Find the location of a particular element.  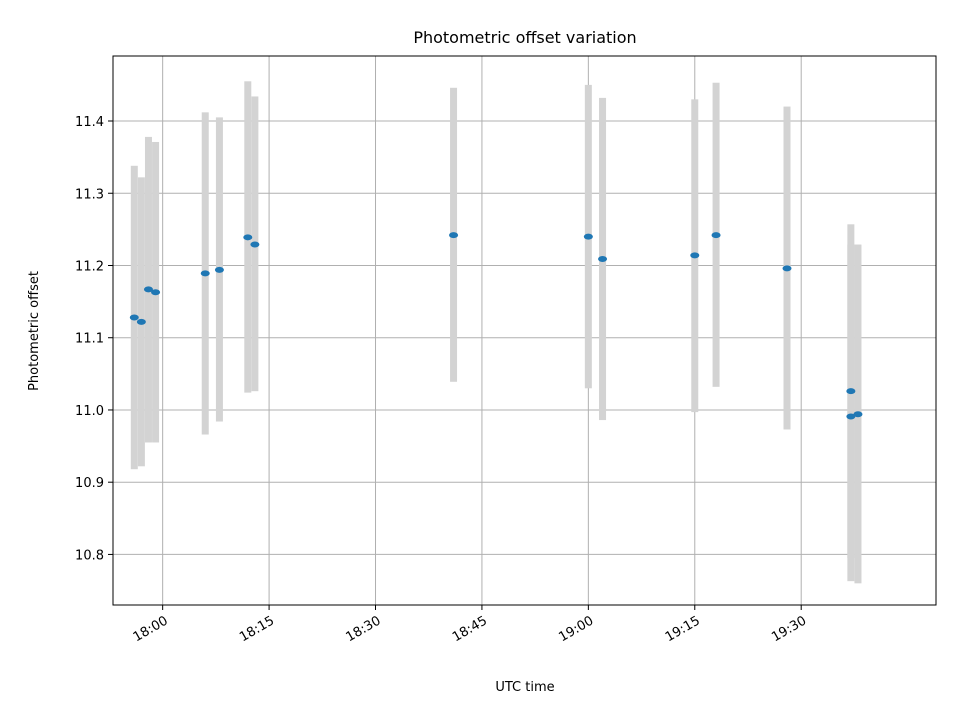

y-tick-label: 10.9 is located at coordinates (89, 483).